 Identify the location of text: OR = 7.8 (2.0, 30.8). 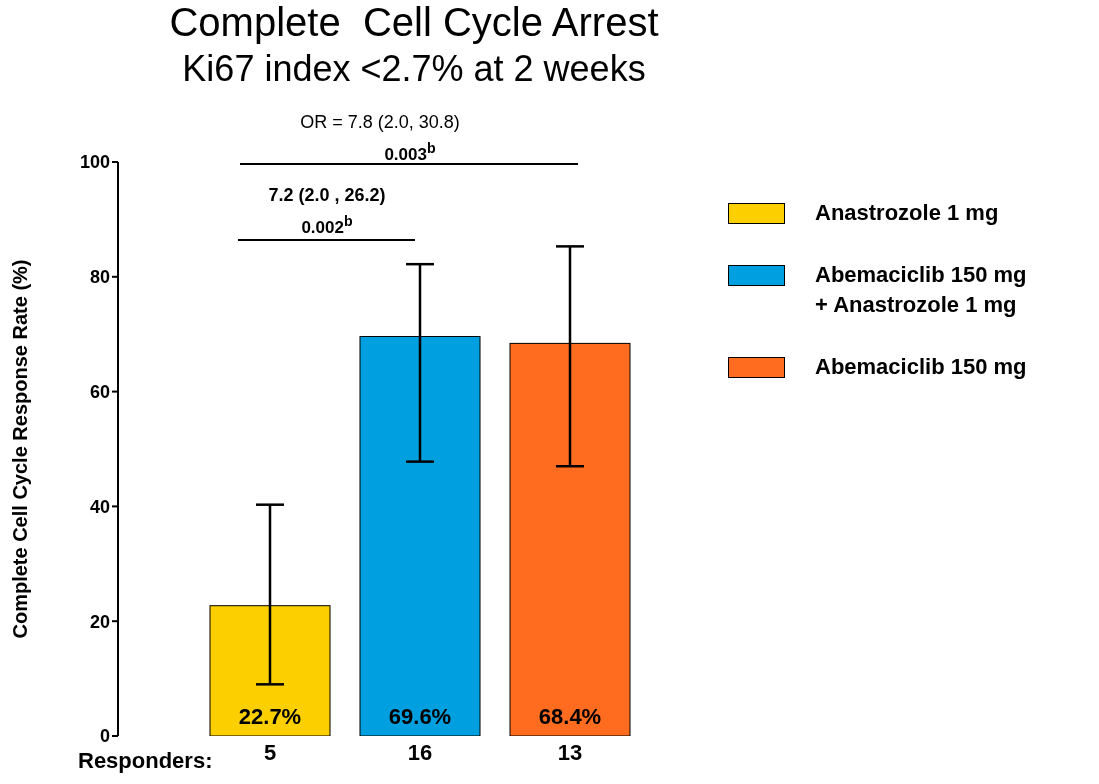
(380, 122).